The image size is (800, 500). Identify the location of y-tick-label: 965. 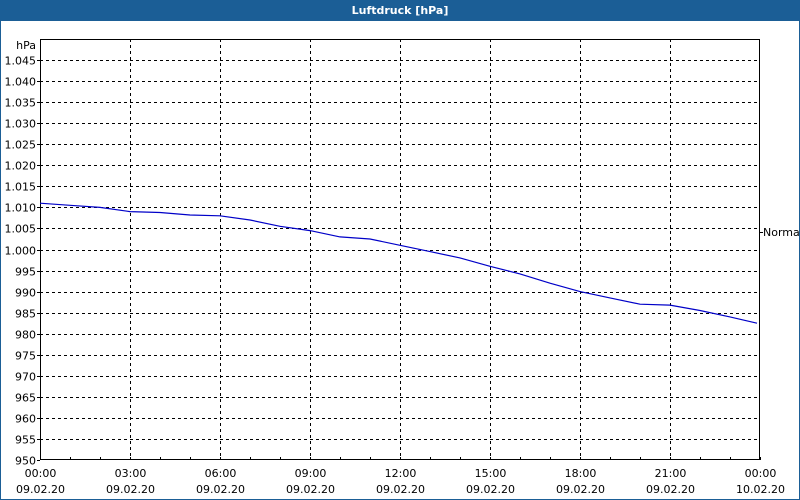
(25, 398).